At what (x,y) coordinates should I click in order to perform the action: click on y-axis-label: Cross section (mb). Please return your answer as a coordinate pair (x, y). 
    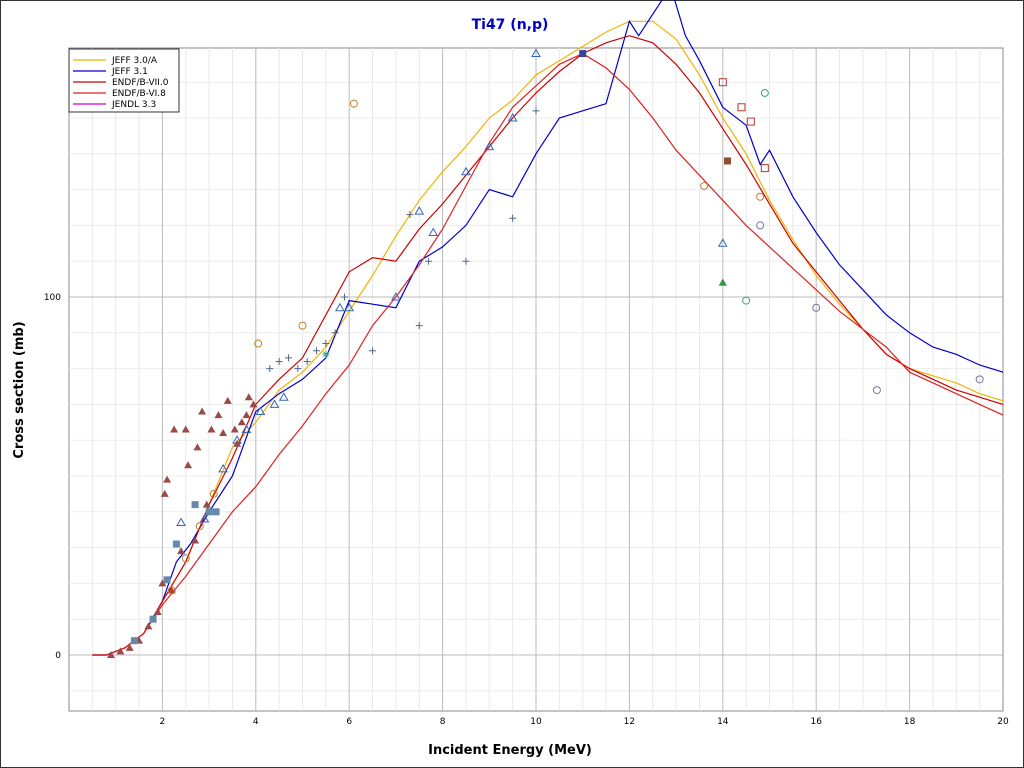
    Looking at the image, I should click on (19, 389).